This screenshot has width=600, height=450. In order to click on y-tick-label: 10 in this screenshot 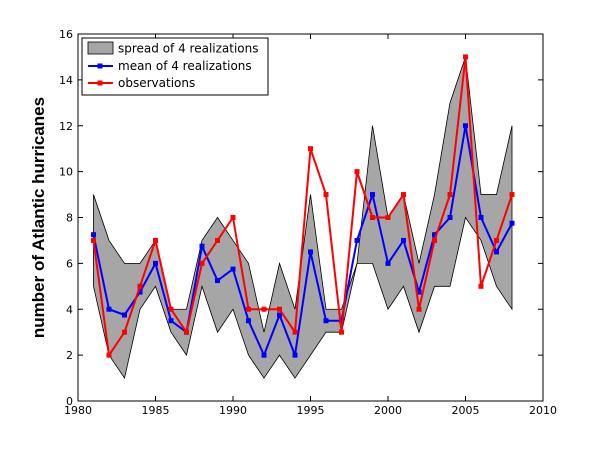, I will do `click(66, 172)`.